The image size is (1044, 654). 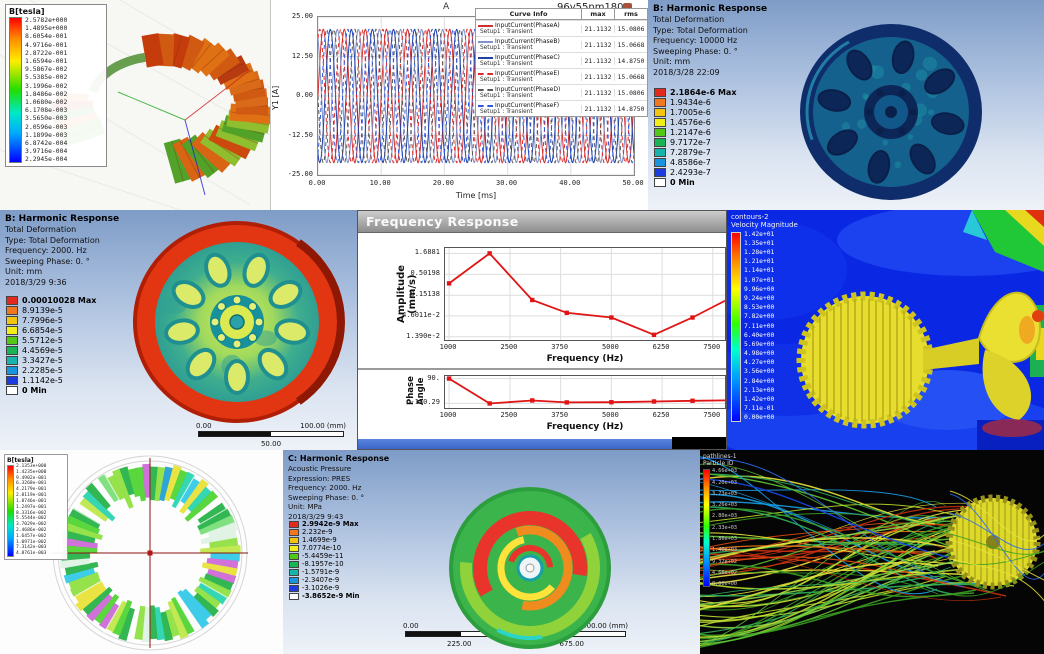 I want to click on window-title: Frequency Response, so click(x=442, y=221).